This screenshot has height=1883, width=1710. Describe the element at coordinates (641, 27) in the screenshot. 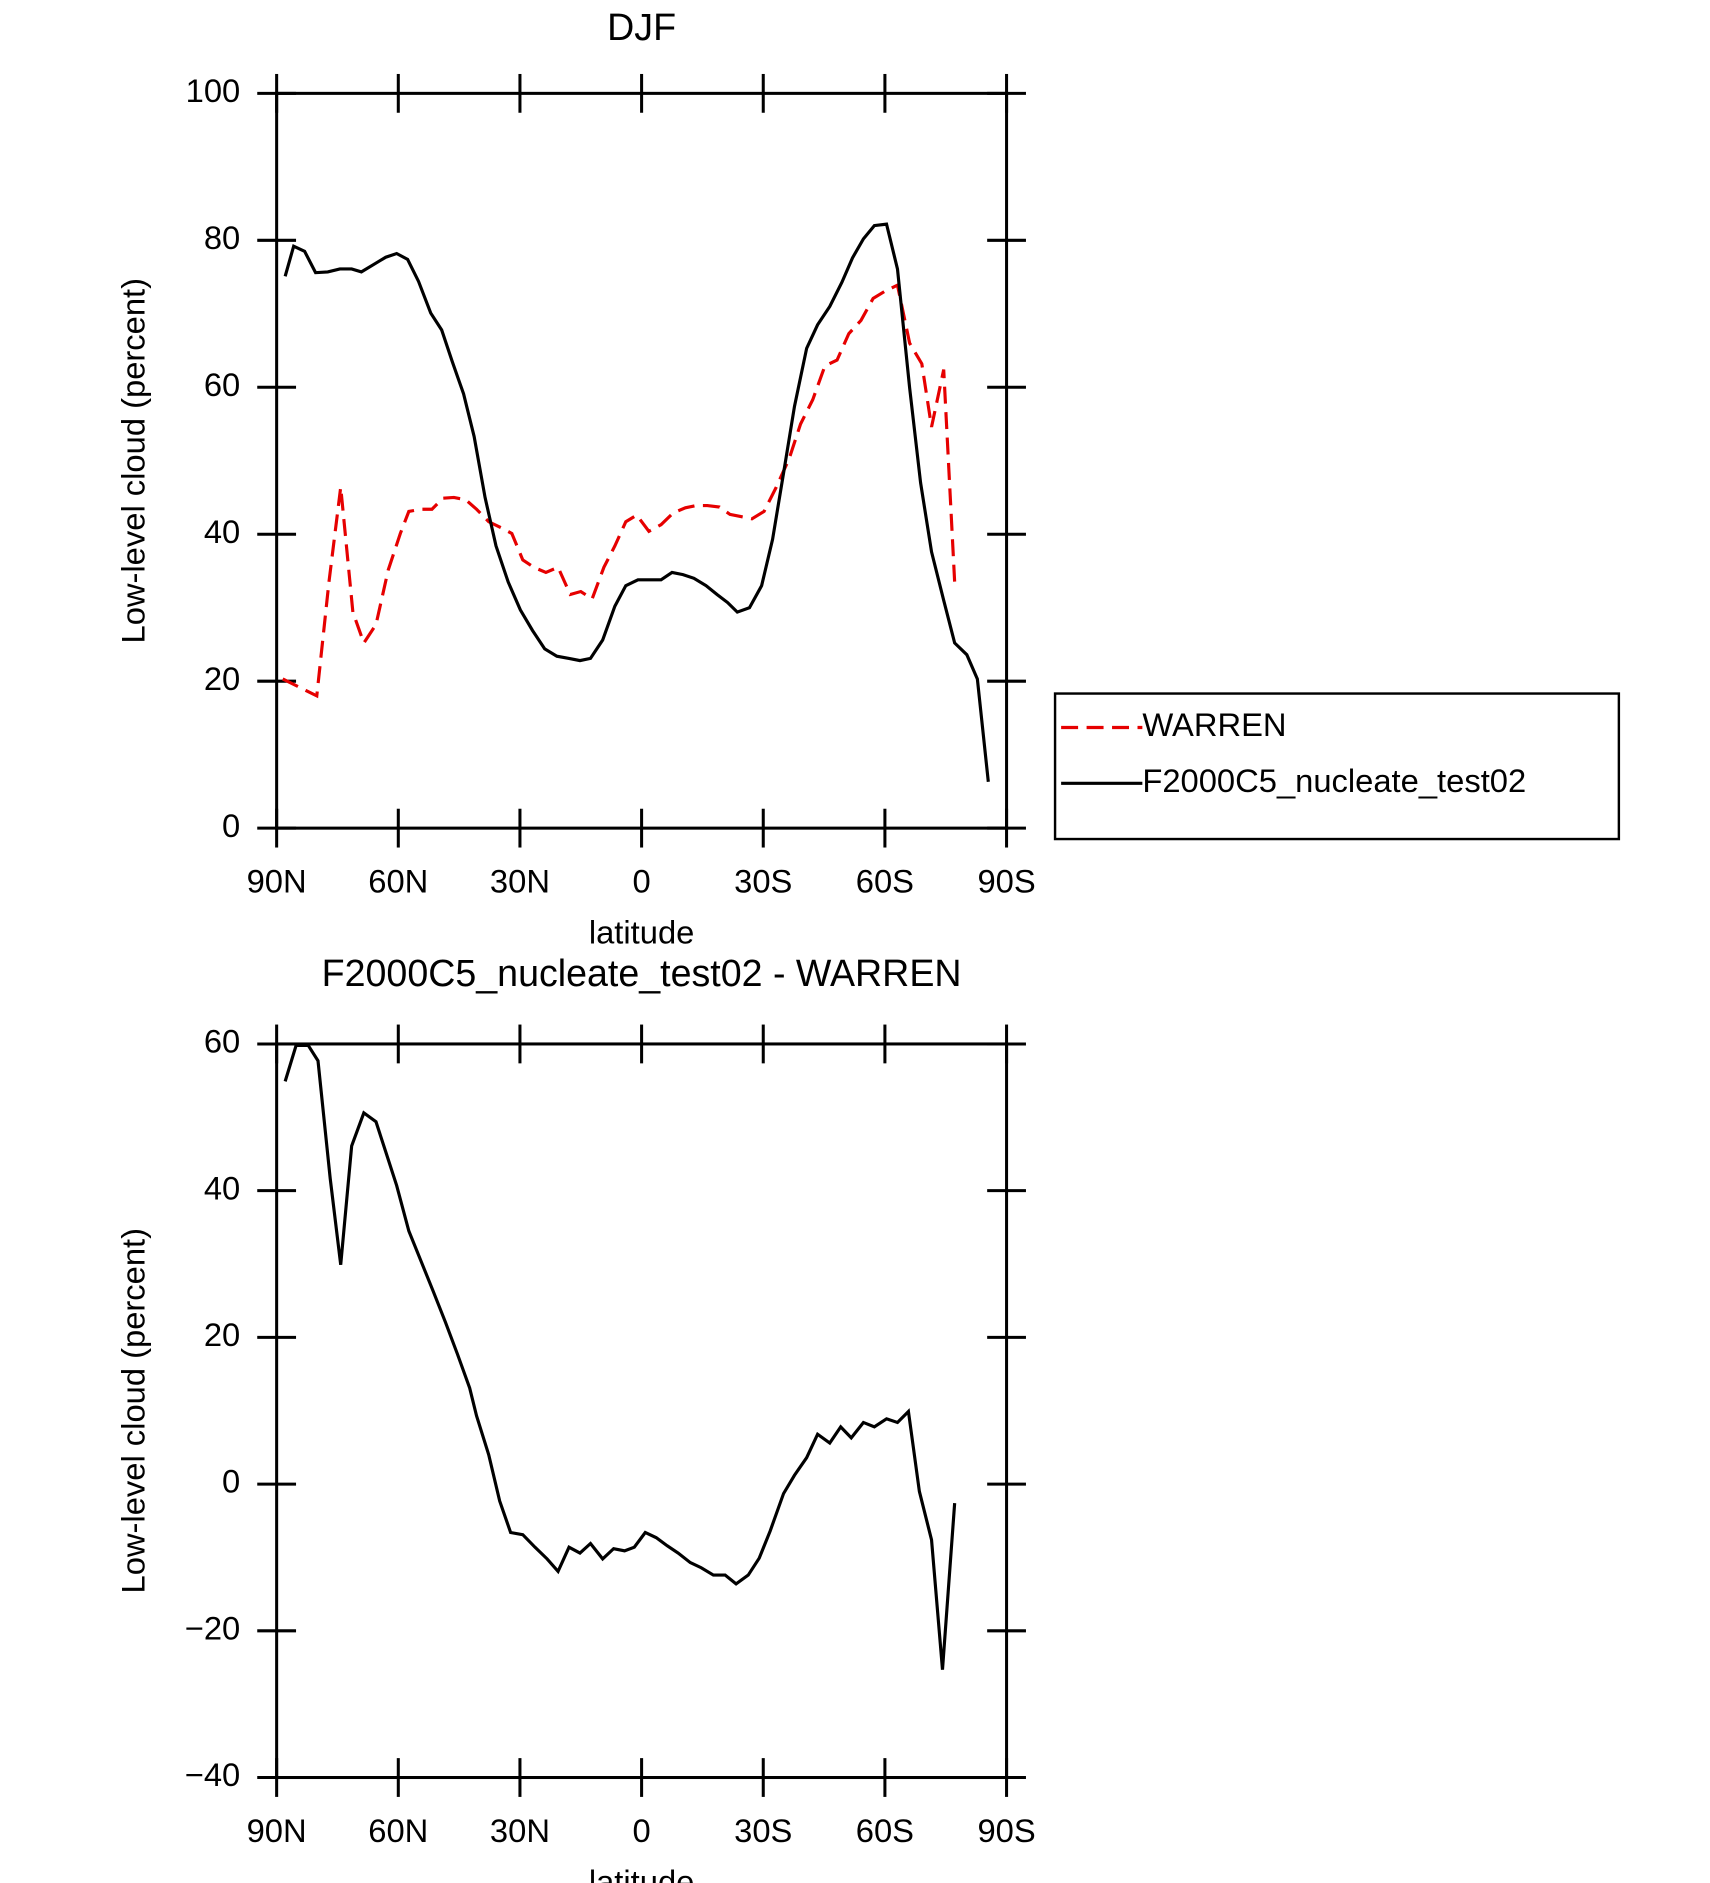

I see `chart-title: DJF` at that location.